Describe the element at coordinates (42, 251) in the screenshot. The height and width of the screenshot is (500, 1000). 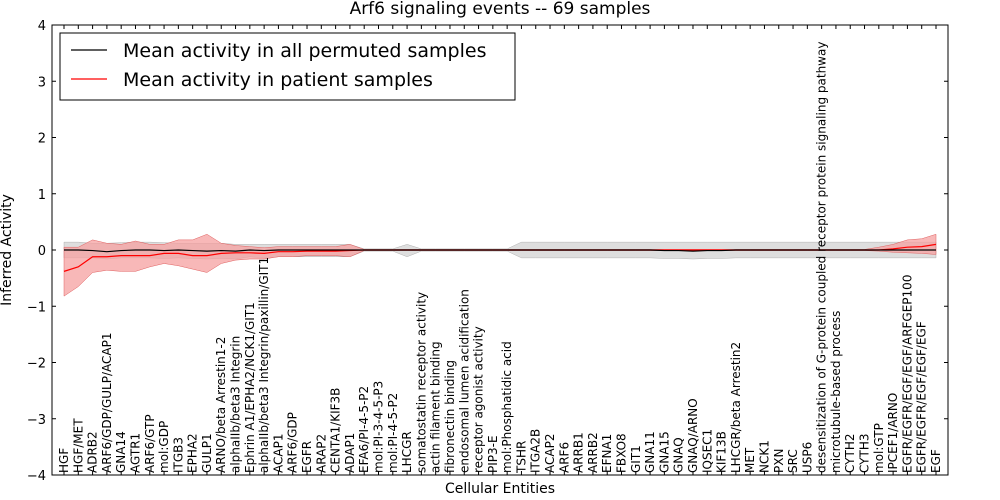
I see `y-tick-label: 0` at that location.